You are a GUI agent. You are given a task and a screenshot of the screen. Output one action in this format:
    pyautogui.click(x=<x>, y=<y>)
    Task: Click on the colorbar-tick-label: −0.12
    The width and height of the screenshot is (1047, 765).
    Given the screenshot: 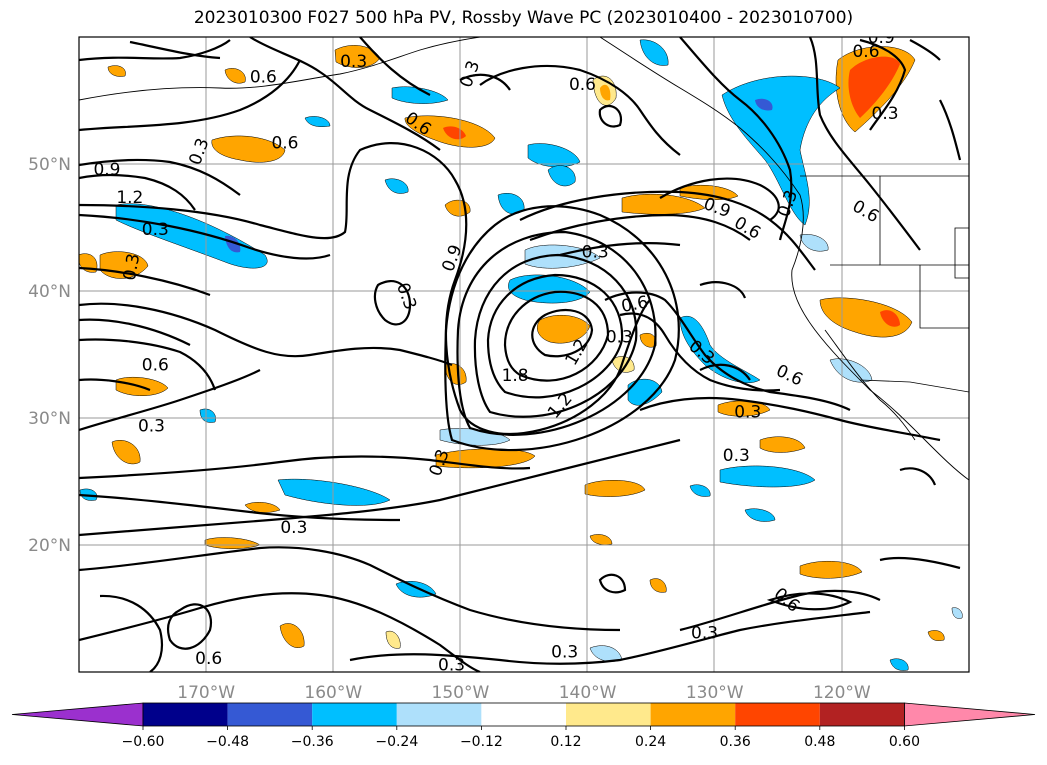 What is the action you would take?
    pyautogui.click(x=481, y=742)
    